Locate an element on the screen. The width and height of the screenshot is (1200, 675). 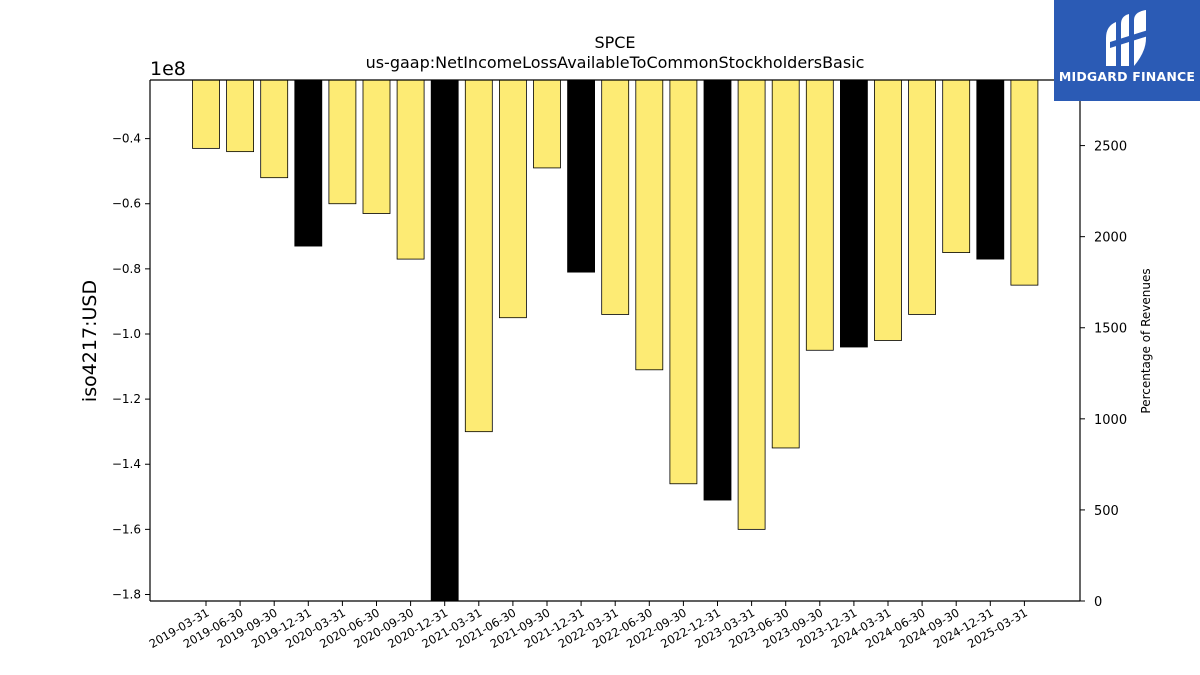
chart-title: SPCE is located at coordinates (614, 42).